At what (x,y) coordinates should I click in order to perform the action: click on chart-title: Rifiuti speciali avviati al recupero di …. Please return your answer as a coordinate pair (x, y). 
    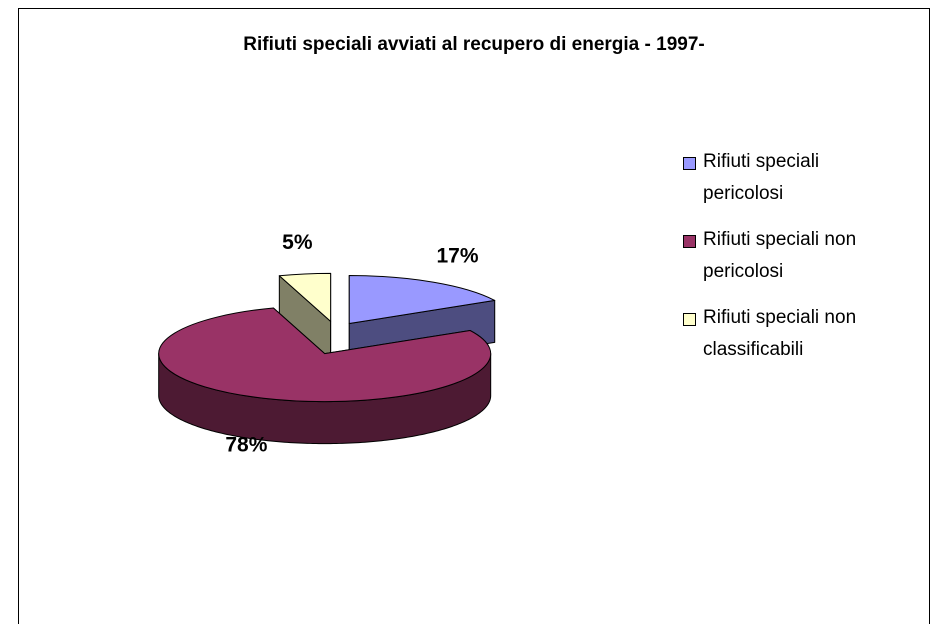
    Looking at the image, I should click on (474, 44).